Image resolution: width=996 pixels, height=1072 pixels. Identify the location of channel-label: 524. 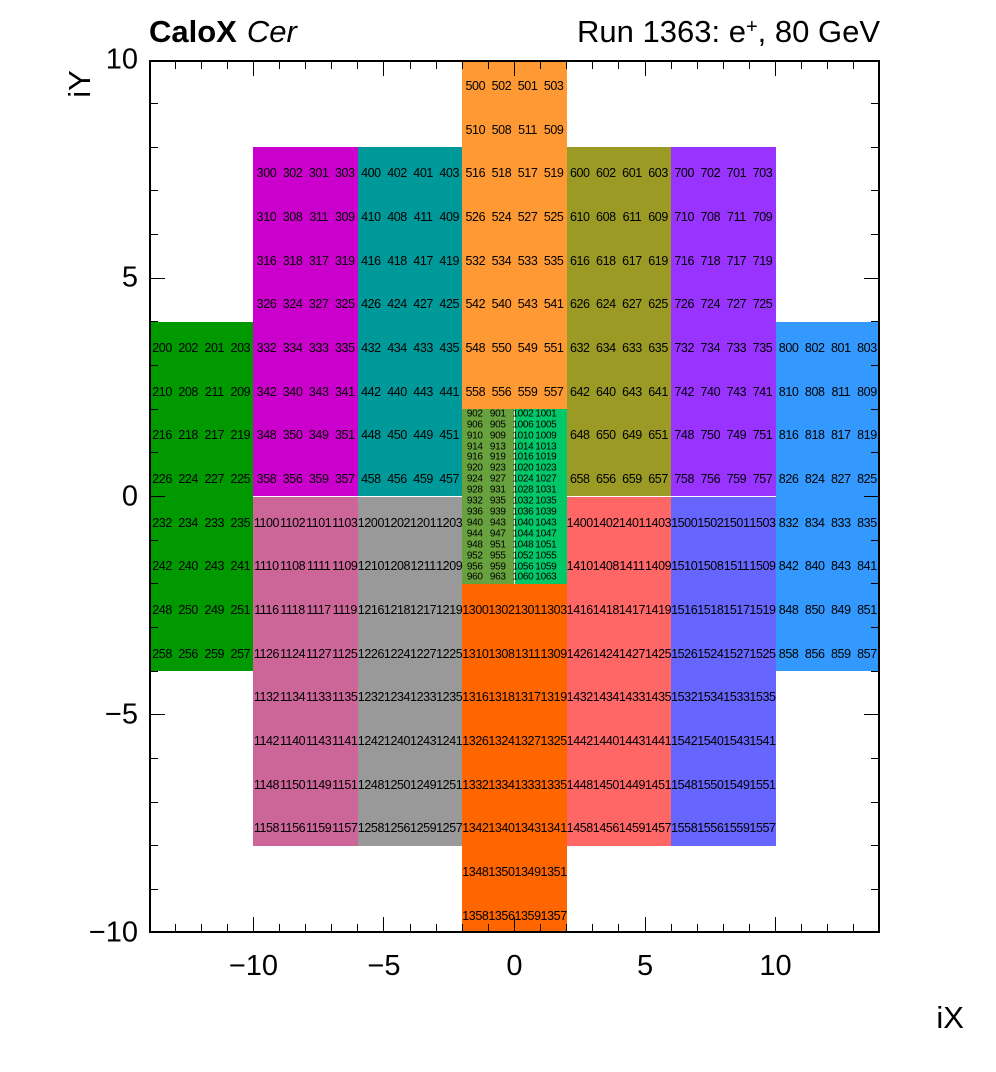
(501, 217).